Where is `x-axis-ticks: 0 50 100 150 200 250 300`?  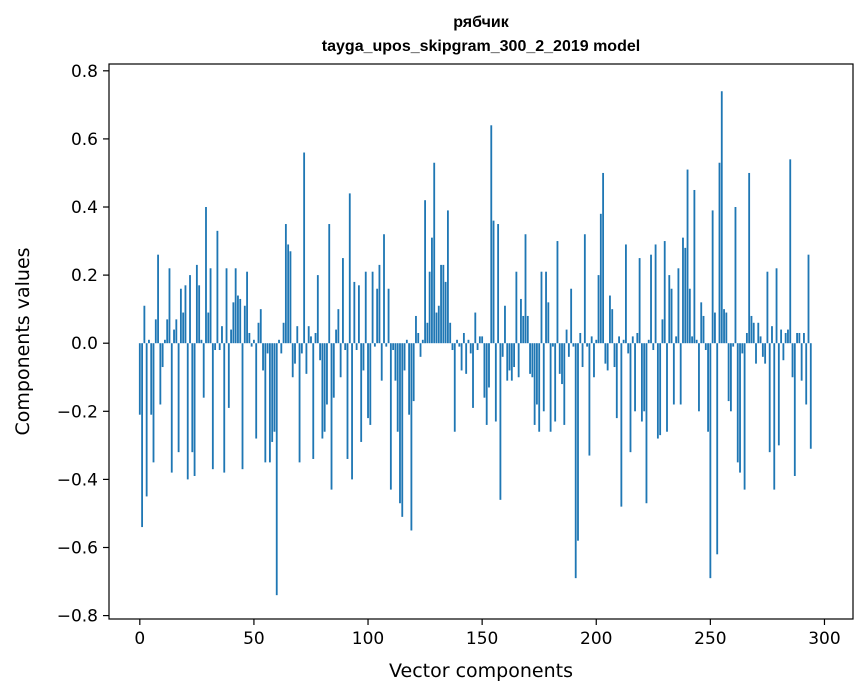 x-axis-ticks: 0 50 100 150 200 250 300 is located at coordinates (487, 634).